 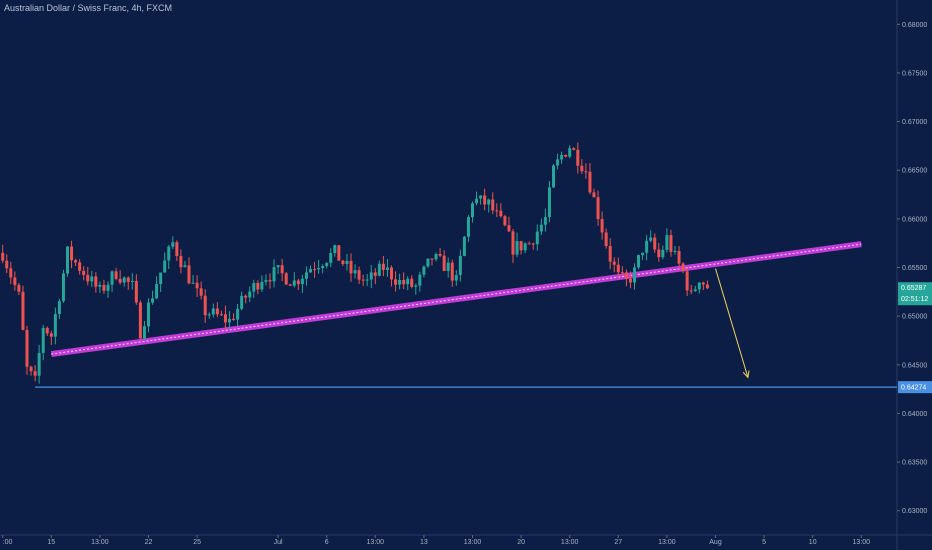 I want to click on y-tick-label: 0.63000, so click(x=914, y=511).